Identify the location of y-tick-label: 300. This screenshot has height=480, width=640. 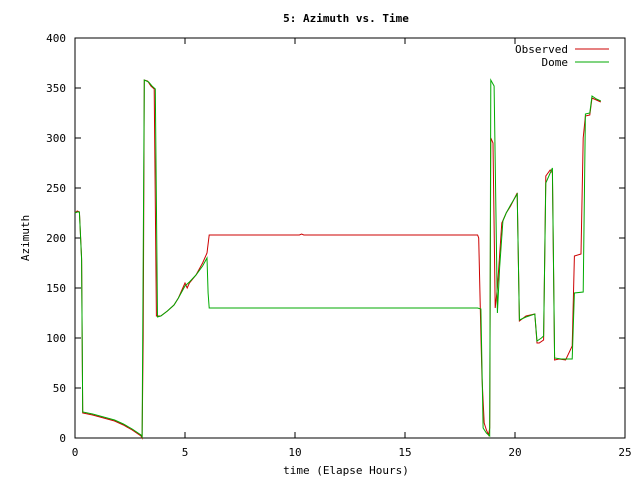
(56, 138).